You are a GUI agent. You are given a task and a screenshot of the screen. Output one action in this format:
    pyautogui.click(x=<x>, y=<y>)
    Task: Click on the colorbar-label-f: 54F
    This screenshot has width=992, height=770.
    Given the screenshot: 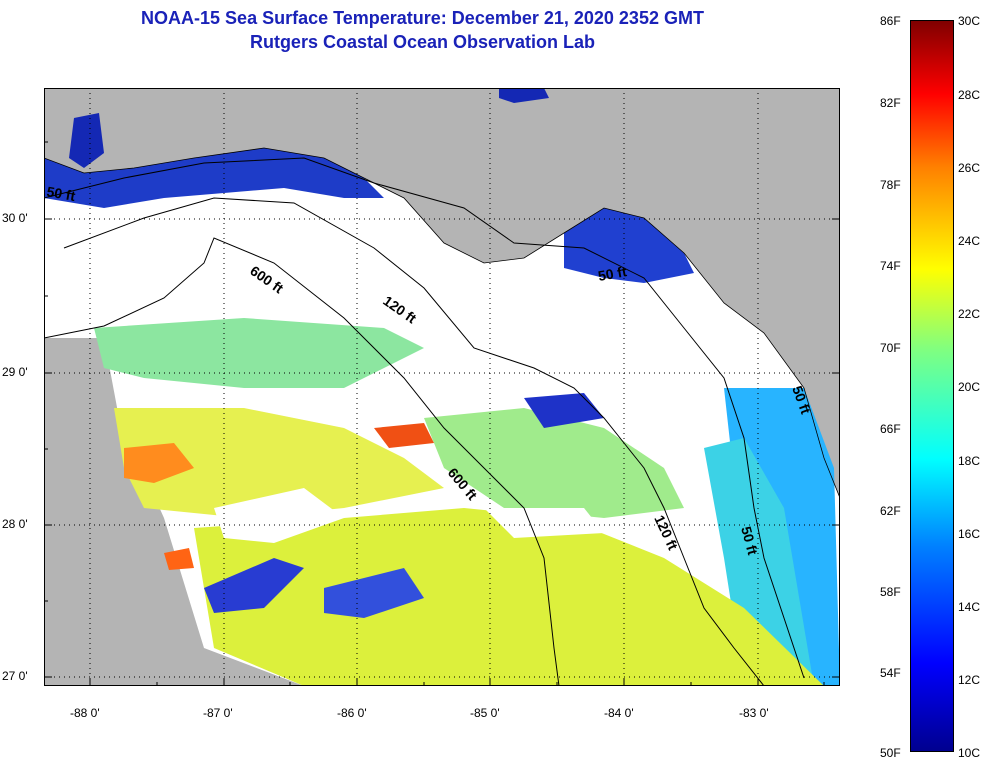 What is the action you would take?
    pyautogui.click(x=890, y=673)
    